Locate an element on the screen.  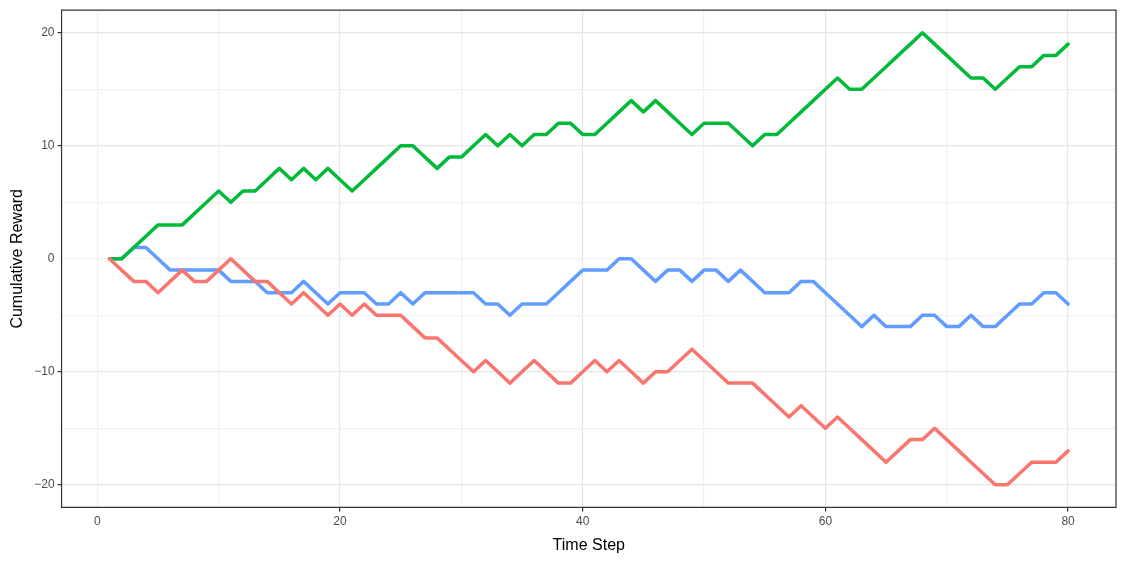
y-tick-label: 10 is located at coordinates (48, 145).